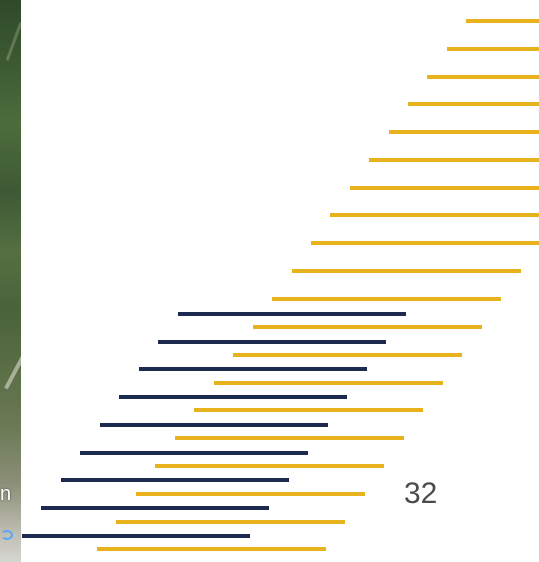 The width and height of the screenshot is (539, 562). Describe the element at coordinates (7, 535) in the screenshot. I see `link-icon` at that location.